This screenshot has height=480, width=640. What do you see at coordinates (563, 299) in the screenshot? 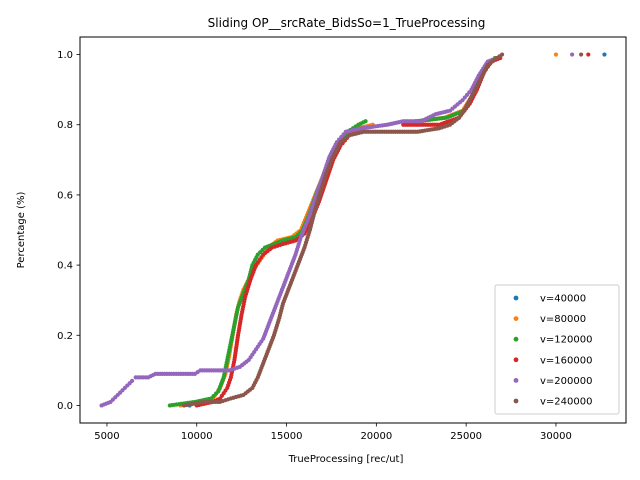
I see `legend-label: v=40000` at bounding box center [563, 299].